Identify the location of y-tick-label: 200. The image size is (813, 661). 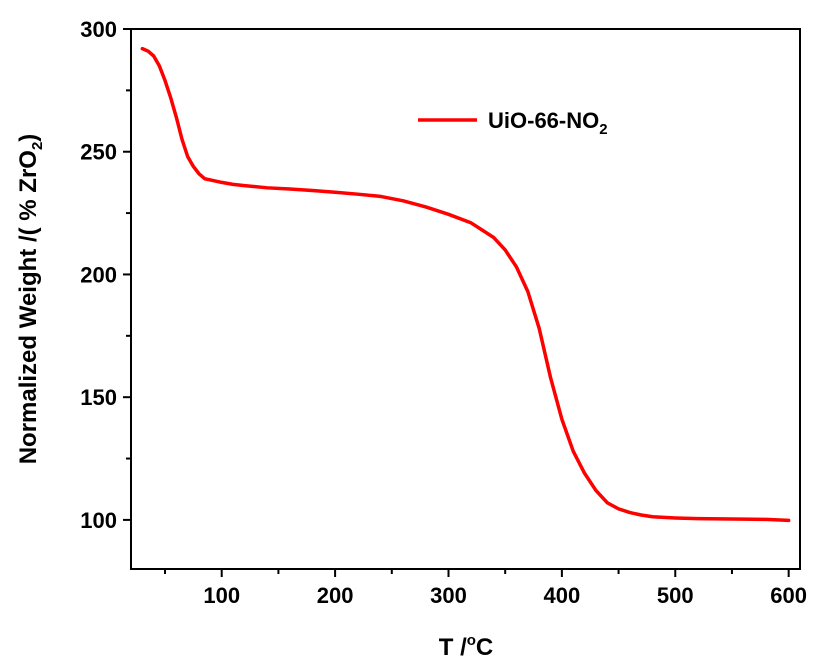
(98, 274).